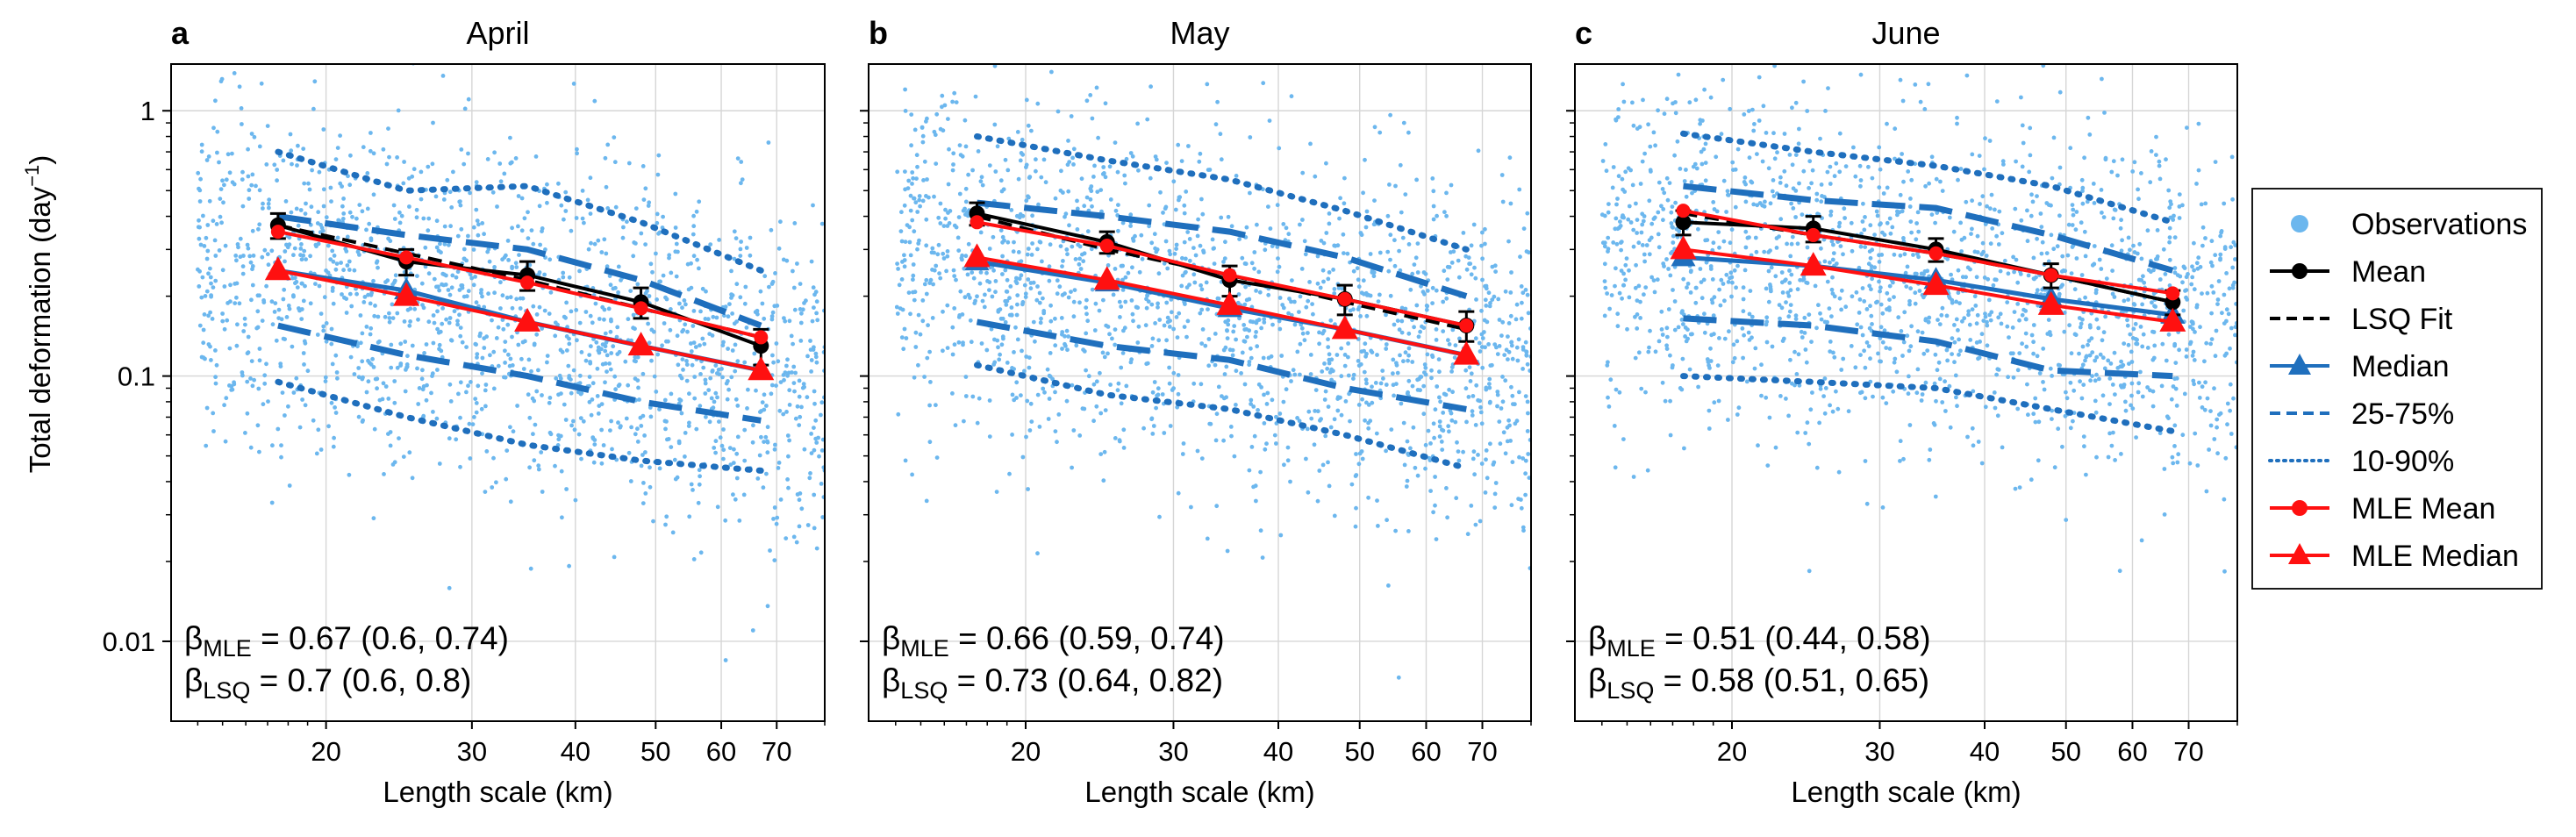 This screenshot has height=837, width=2576. Describe the element at coordinates (1344, 328) in the screenshot. I see `mle-median-marker` at that location.